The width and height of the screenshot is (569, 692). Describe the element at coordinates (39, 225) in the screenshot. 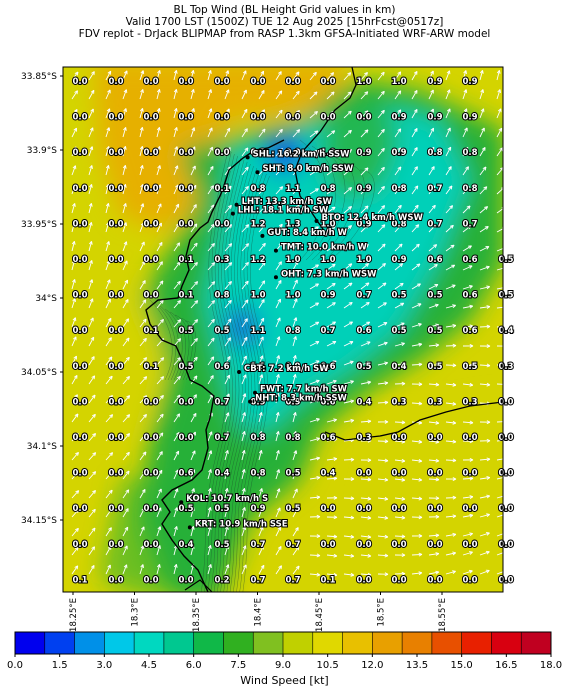

I see `latitude-tick-label: 33.95°S` at that location.